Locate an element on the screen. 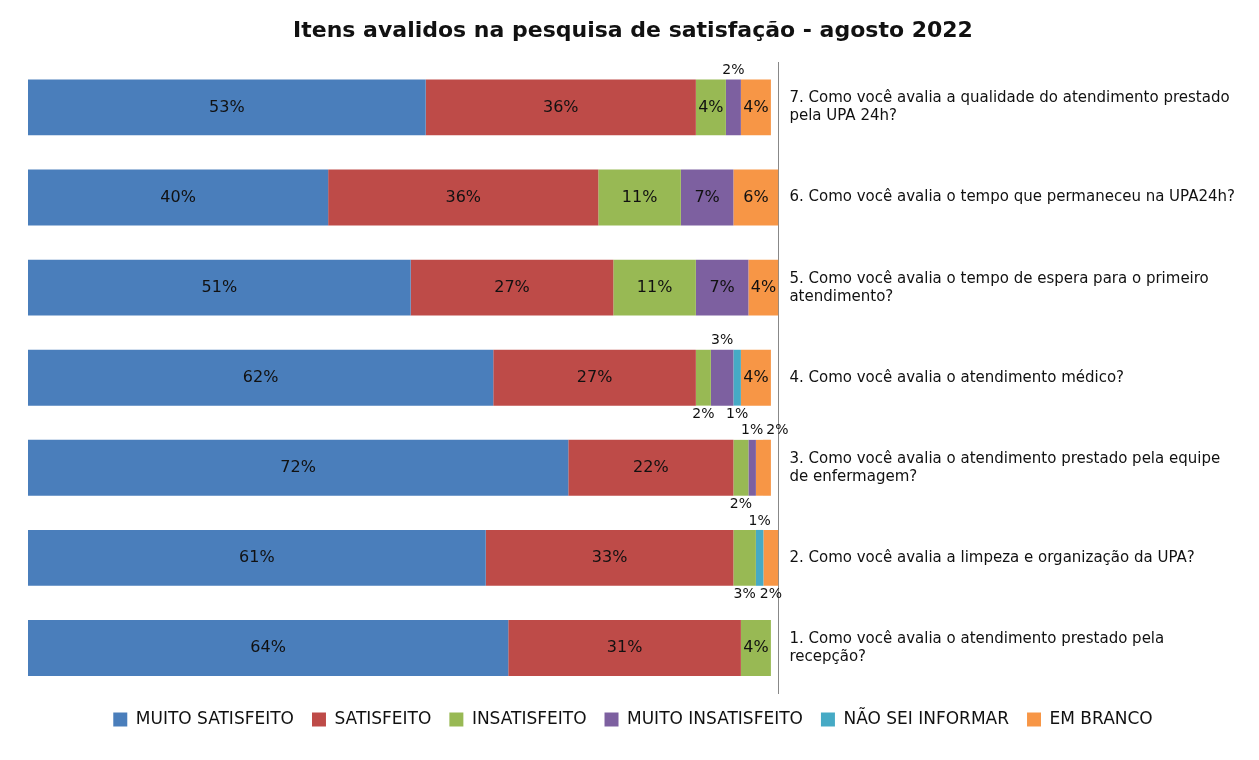 This screenshot has width=1259, height=760. legend-label: SATISFEITO is located at coordinates (383, 717).